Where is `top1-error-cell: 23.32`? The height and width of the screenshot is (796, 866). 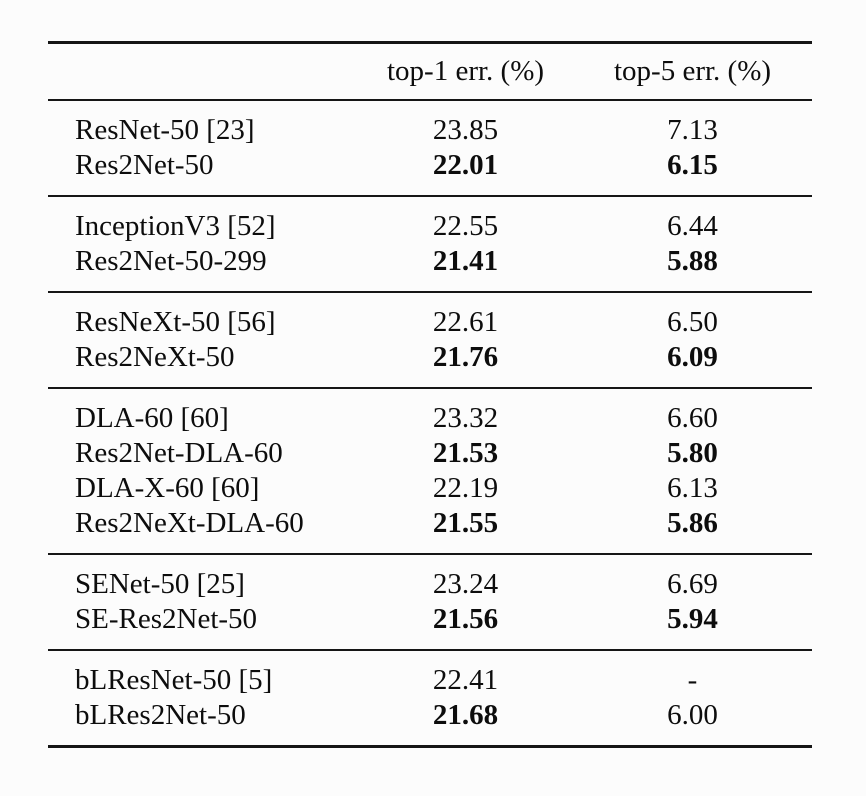 top1-error-cell: 23.32 is located at coordinates (465, 418).